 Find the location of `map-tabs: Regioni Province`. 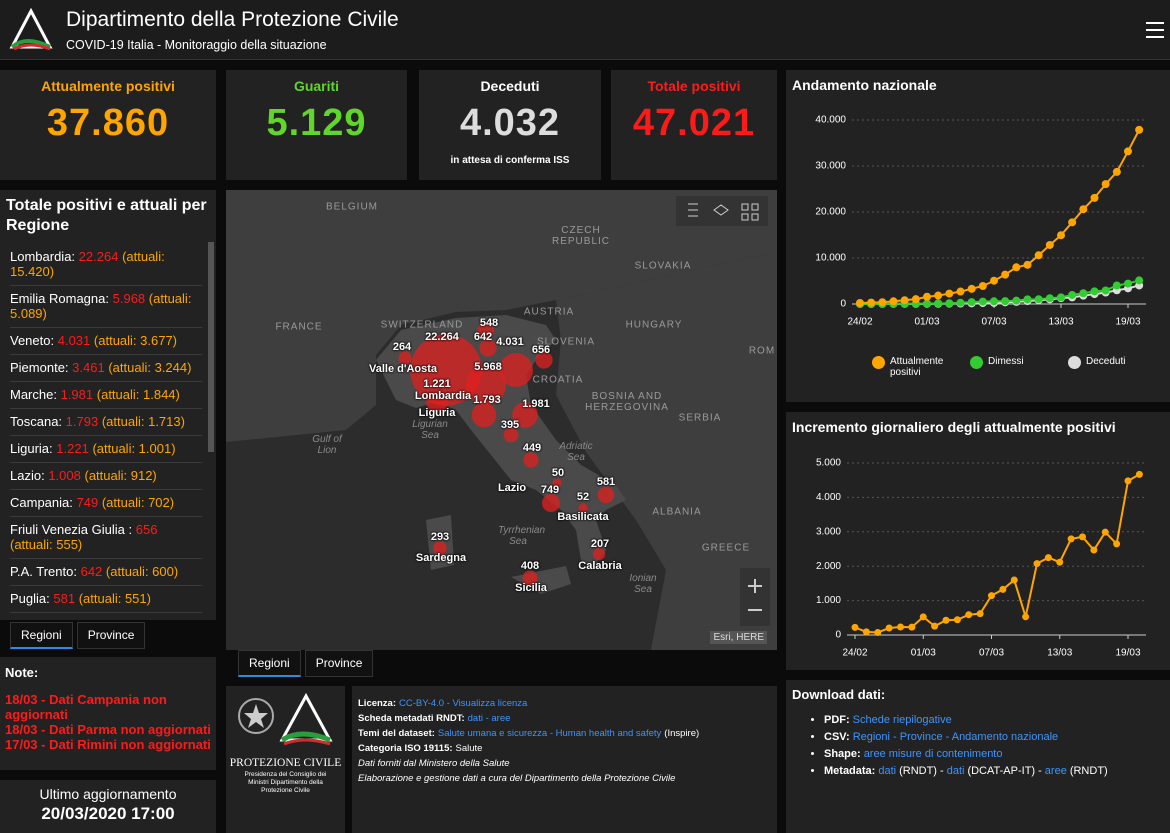

map-tabs: Regioni Province is located at coordinates (306, 663).